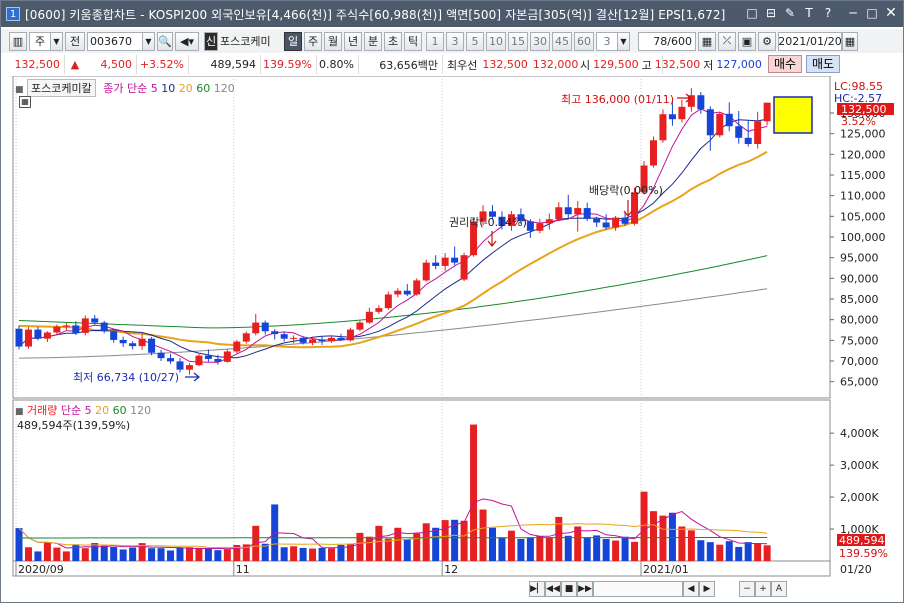 Image resolution: width=904 pixels, height=603 pixels. Describe the element at coordinates (413, 41) in the screenshot. I see `period-tick-button: 틱` at that location.